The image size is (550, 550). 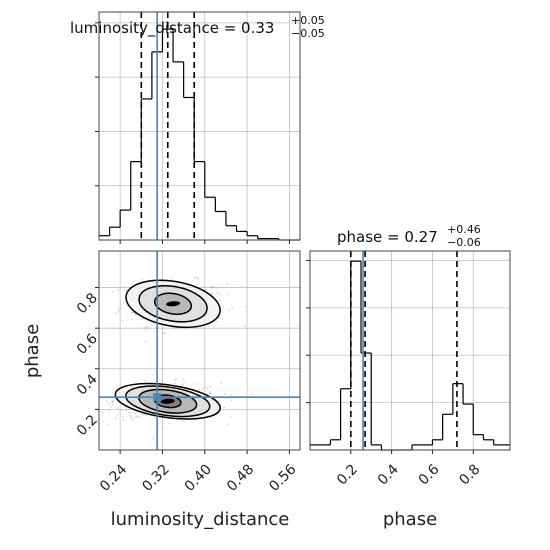 What do you see at coordinates (155, 477) in the screenshot?
I see `scatter-xtick-label: 0.32` at bounding box center [155, 477].